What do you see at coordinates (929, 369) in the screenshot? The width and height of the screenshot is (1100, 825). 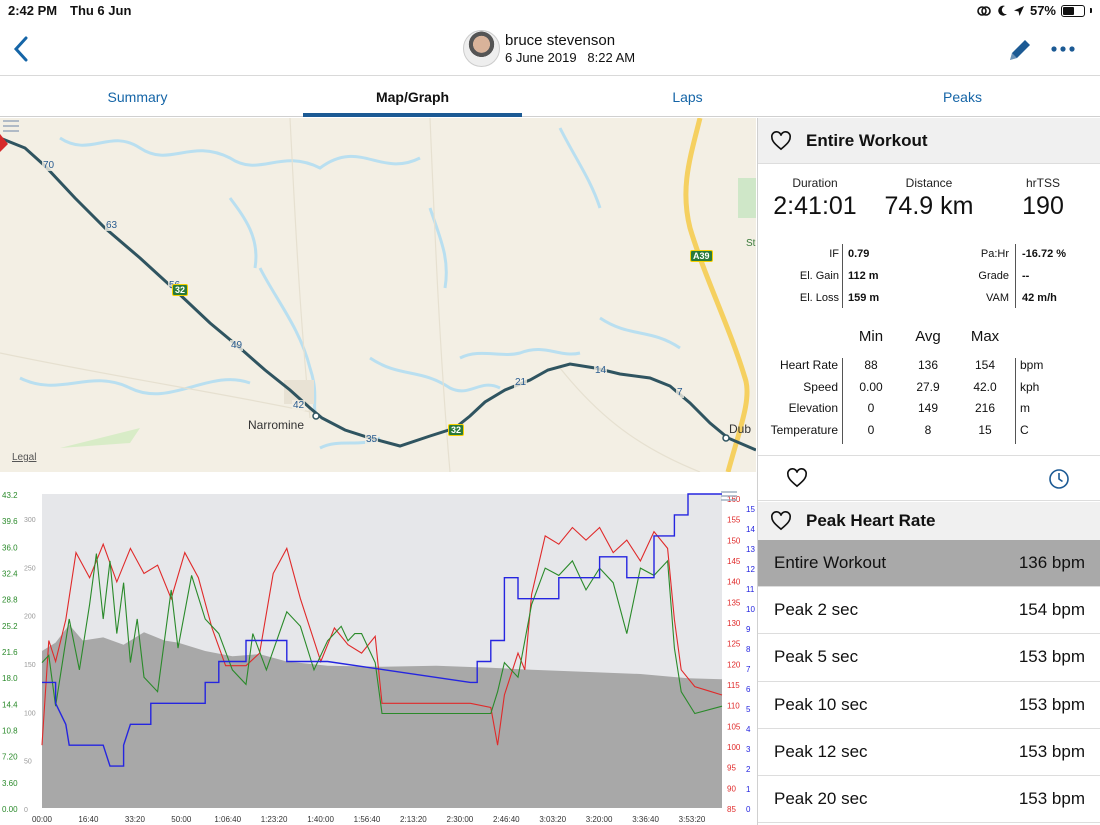 I see `mma-row: Heart Rate 88 136 154 bpm` at bounding box center [929, 369].